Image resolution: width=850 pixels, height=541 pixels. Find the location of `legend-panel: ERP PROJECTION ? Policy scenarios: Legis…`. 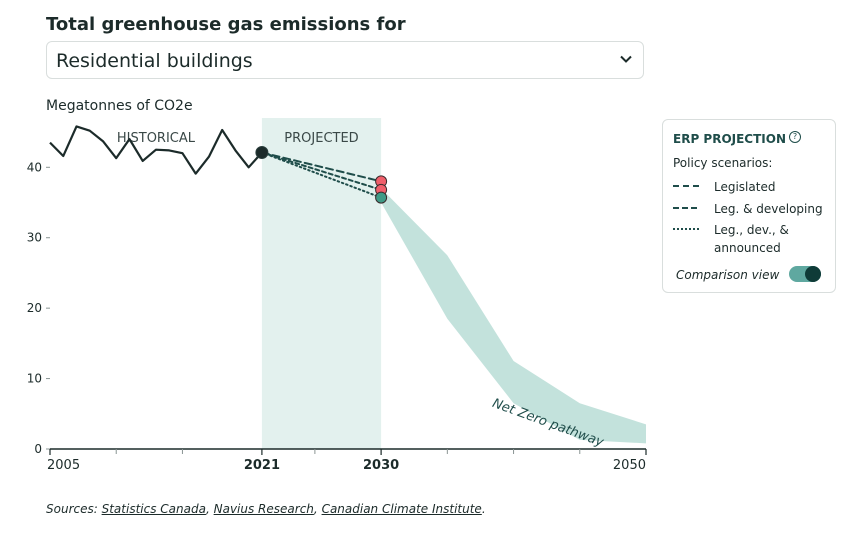

legend-panel: ERP PROJECTION ? Policy scenarios: Legis… is located at coordinates (749, 206).